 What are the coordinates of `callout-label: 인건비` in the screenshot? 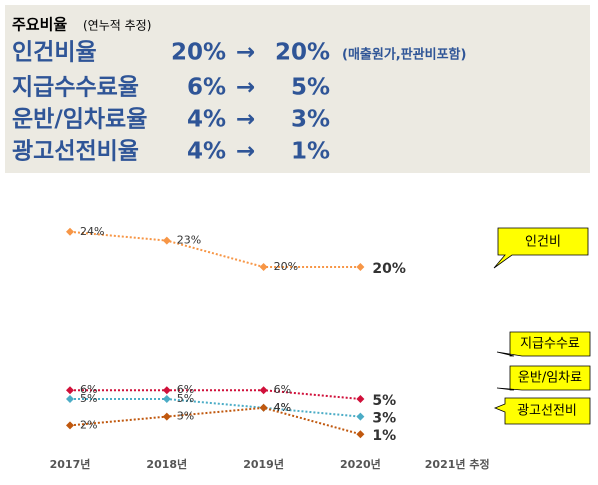 It's located at (543, 242).